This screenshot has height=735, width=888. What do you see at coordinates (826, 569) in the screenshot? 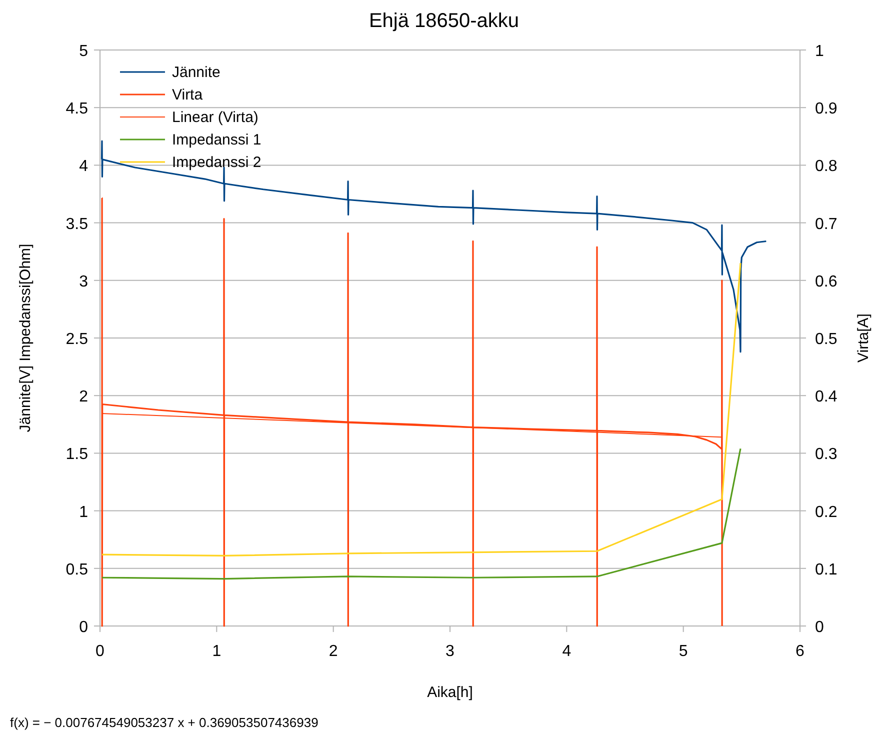
I see `y2-tick-label: 0.1` at bounding box center [826, 569].